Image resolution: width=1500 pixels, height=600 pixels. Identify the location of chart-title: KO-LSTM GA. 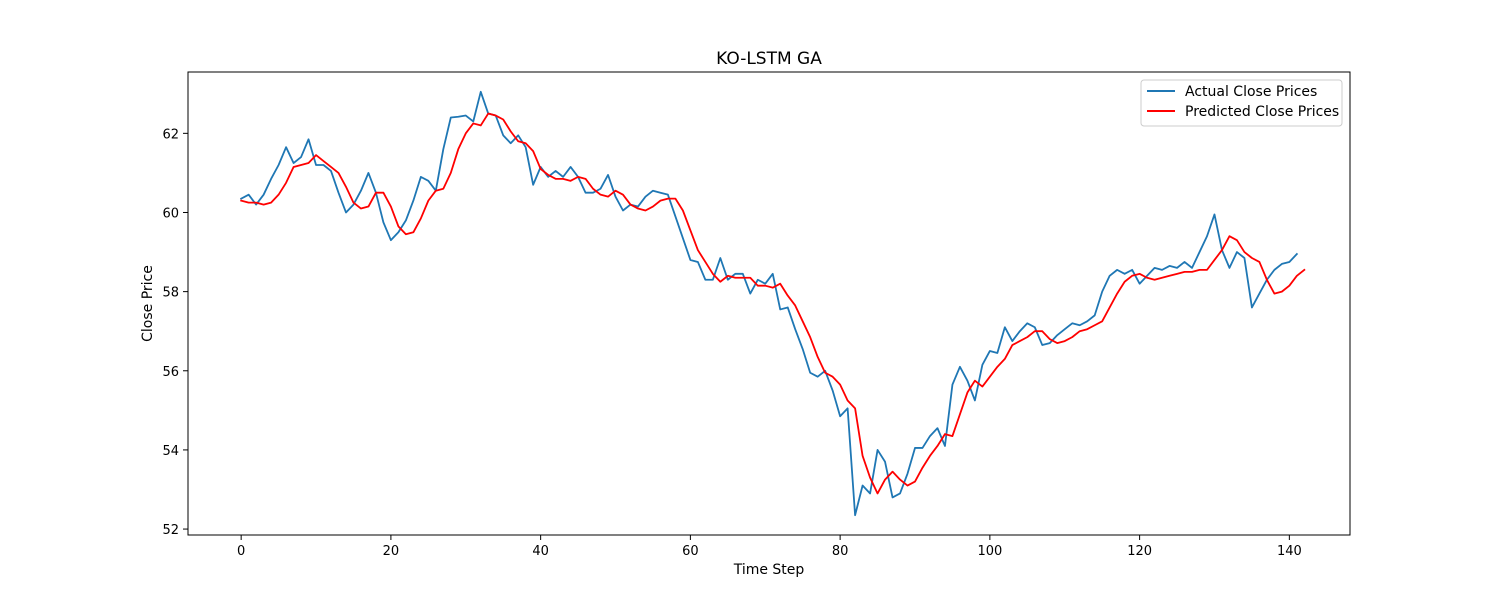
(769, 59).